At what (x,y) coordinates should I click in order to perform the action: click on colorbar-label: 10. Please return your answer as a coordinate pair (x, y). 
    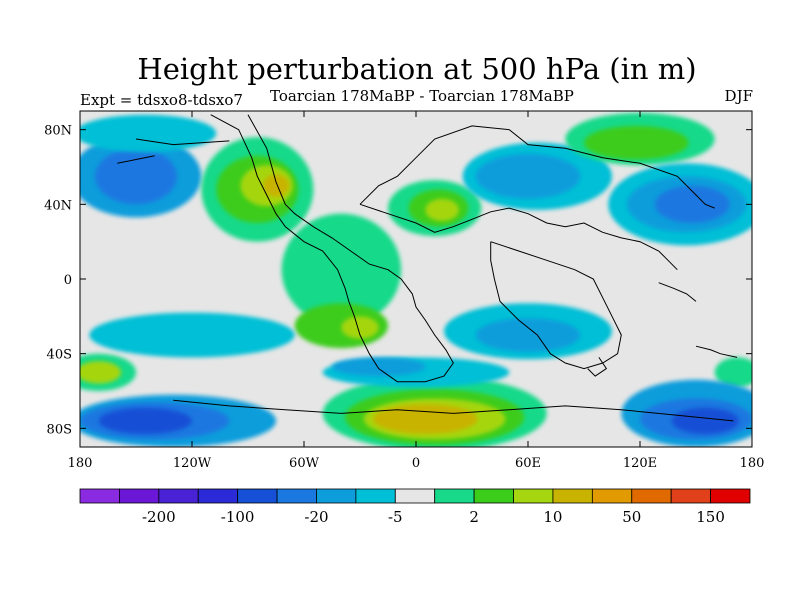
    Looking at the image, I should click on (552, 517).